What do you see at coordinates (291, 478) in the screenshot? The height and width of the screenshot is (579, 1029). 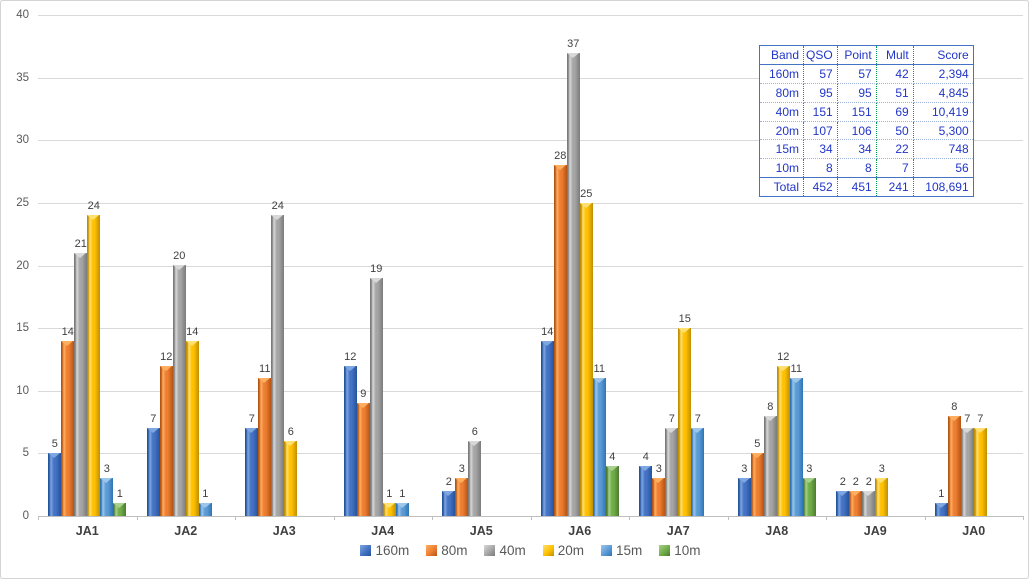 I see `bar-JA3-20m` at bounding box center [291, 478].